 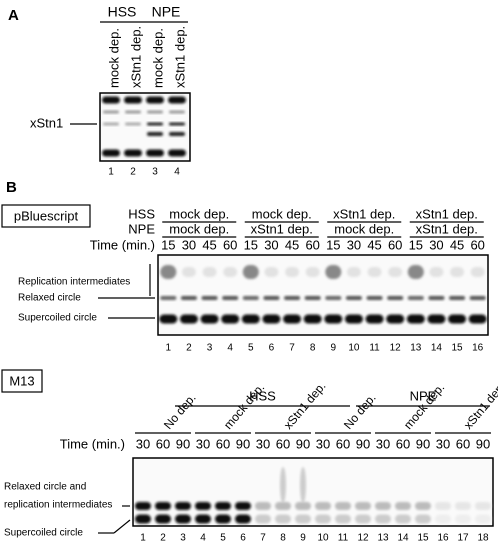 What do you see at coordinates (183, 538) in the screenshot?
I see `lane-number: 3` at bounding box center [183, 538].